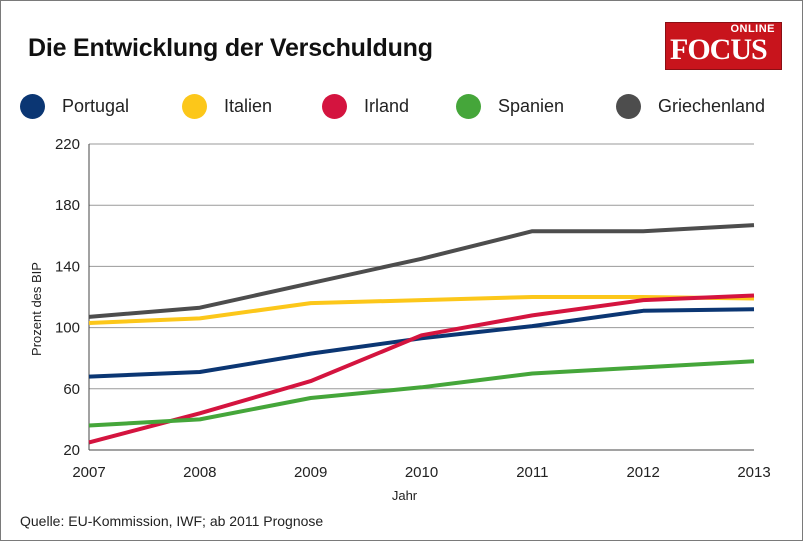 This screenshot has height=541, width=803. I want to click on y-tick-label: 180, so click(67, 205).